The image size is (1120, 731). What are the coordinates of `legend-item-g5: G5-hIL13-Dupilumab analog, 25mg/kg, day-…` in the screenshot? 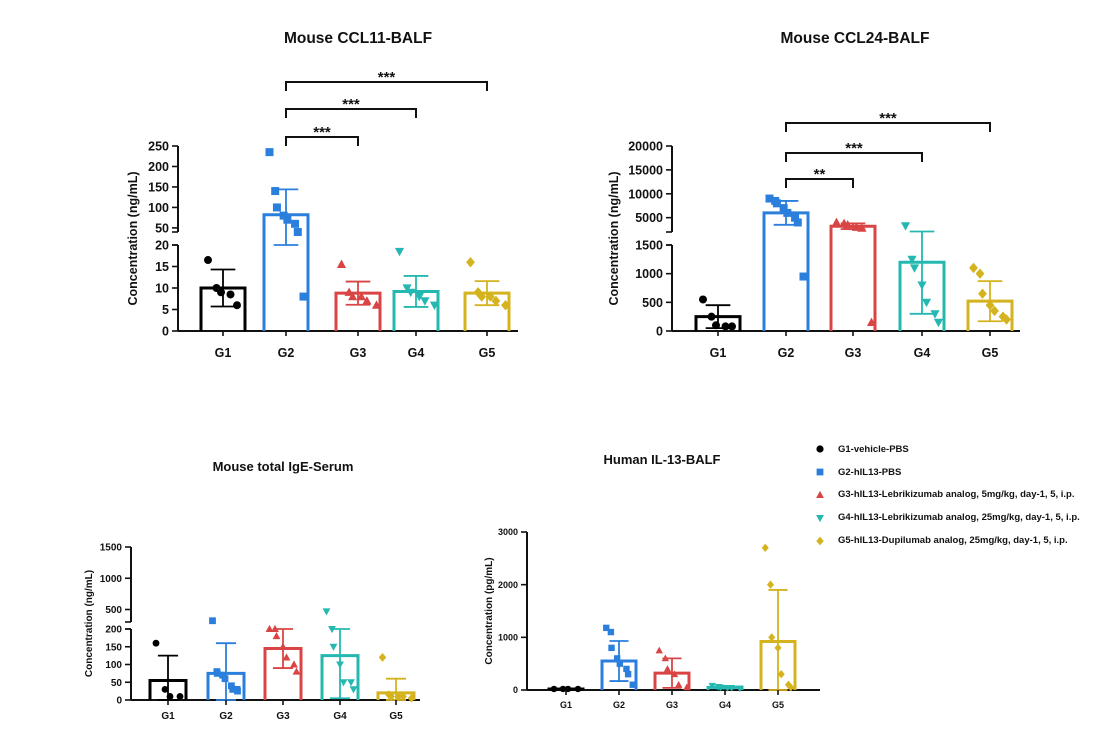 It's located at (962, 540).